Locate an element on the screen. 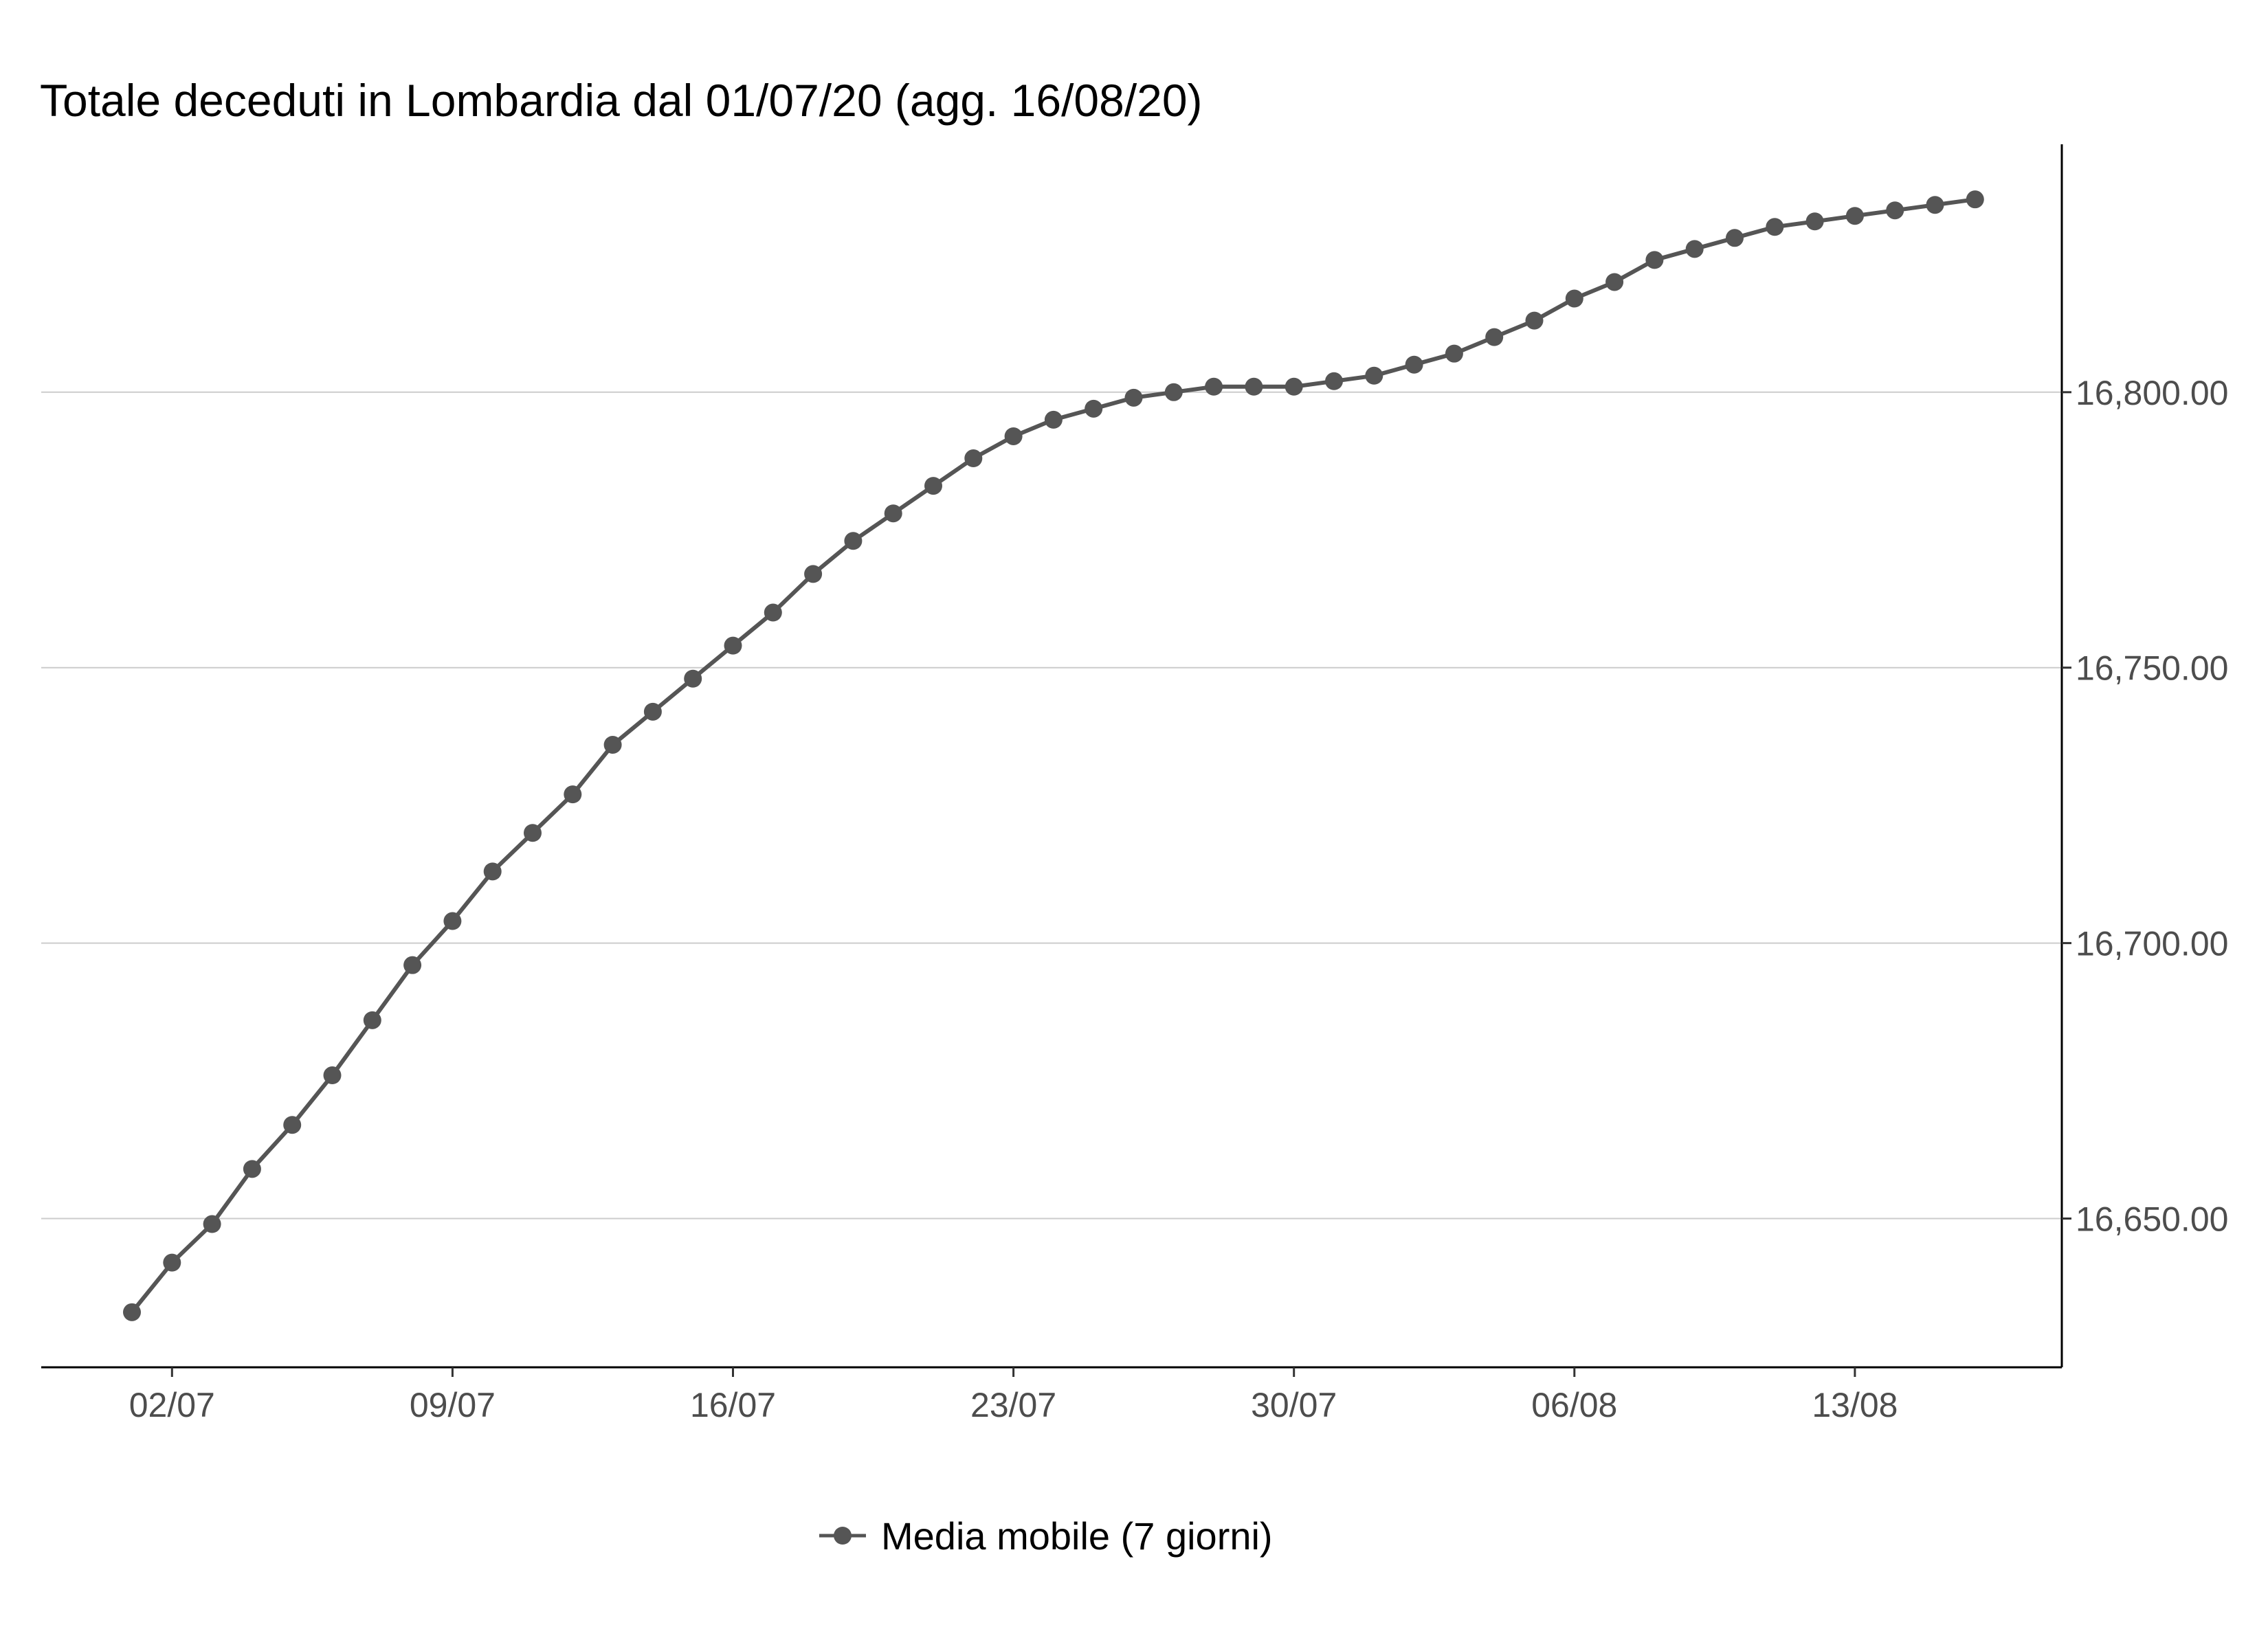  y-tick-label-1: 16,700.00 is located at coordinates (2152, 944).